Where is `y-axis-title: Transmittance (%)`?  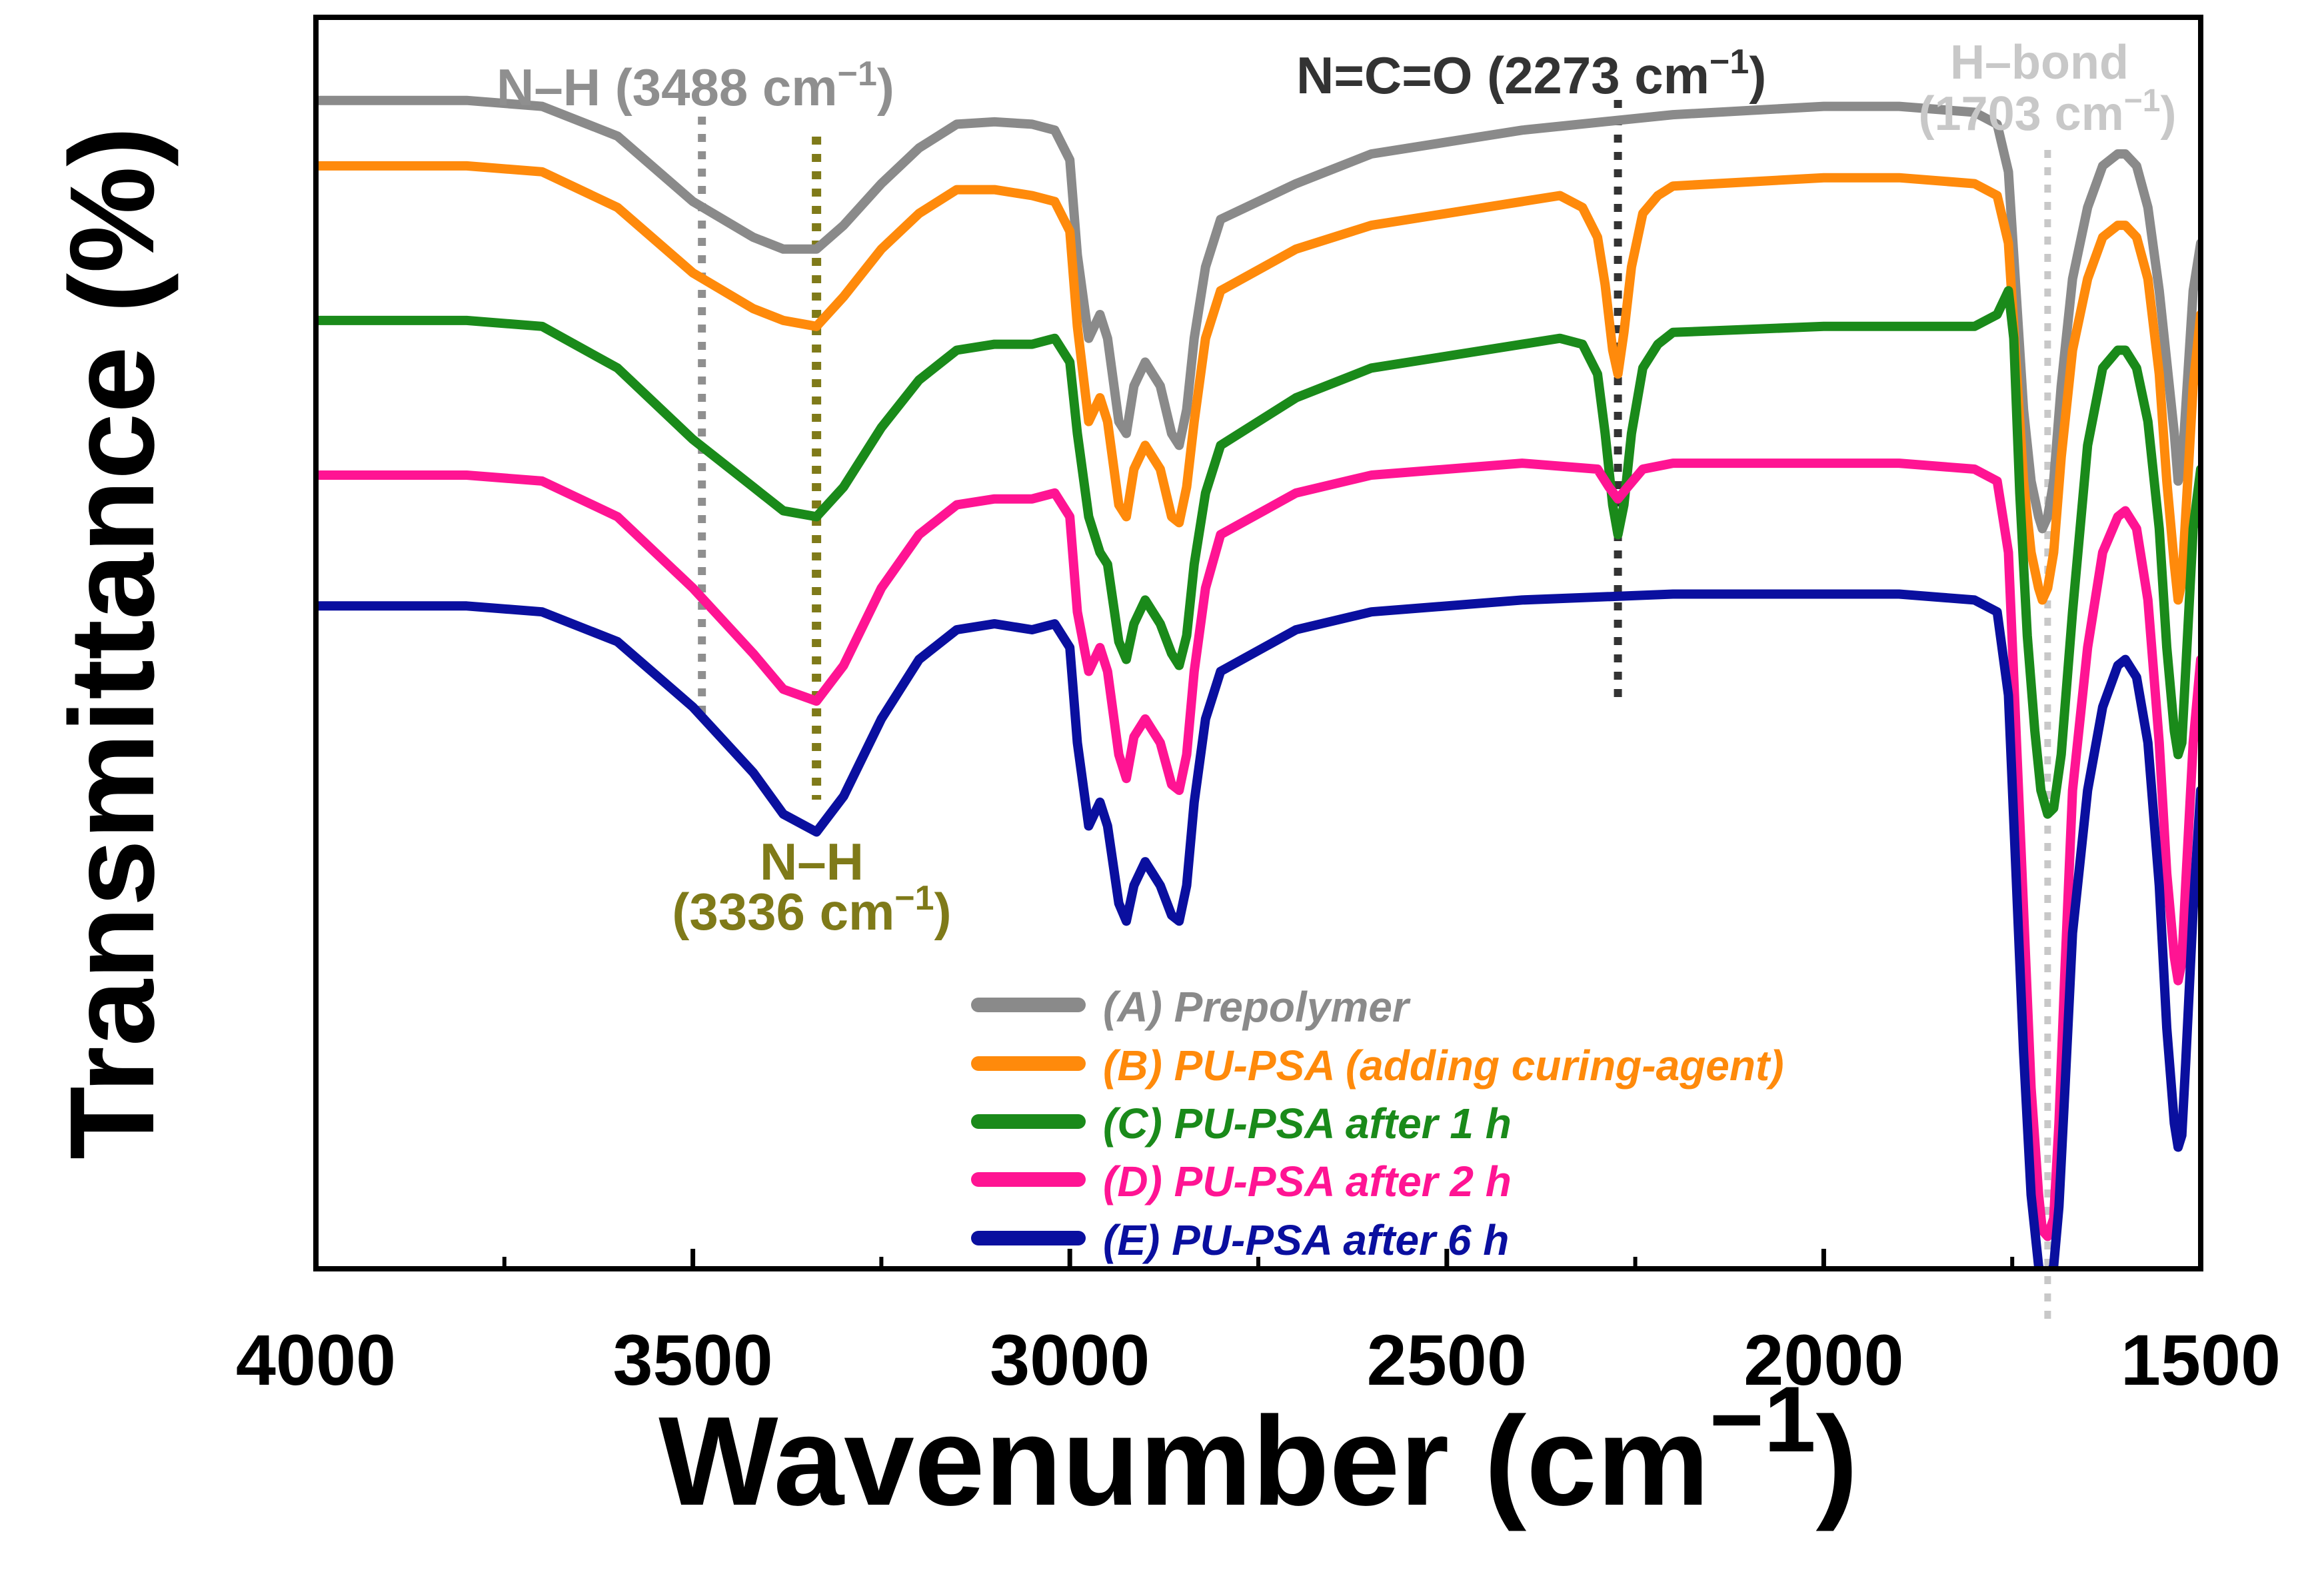
y-axis-title: Transmittance (%) is located at coordinates (112, 643).